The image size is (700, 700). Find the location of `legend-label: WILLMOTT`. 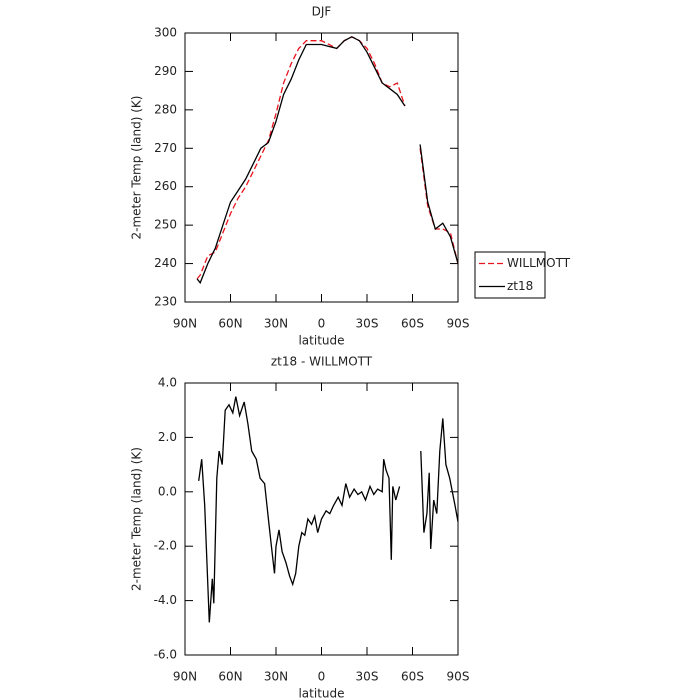

legend-label: WILLMOTT is located at coordinates (539, 263).